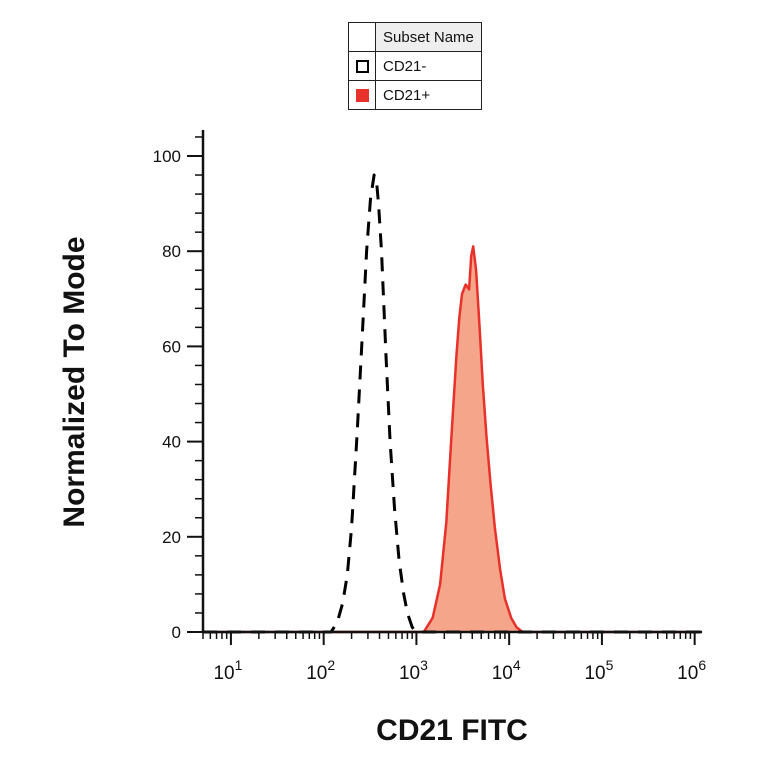  Describe the element at coordinates (598, 670) in the screenshot. I see `x-tick-label: 10⁵` at that location.